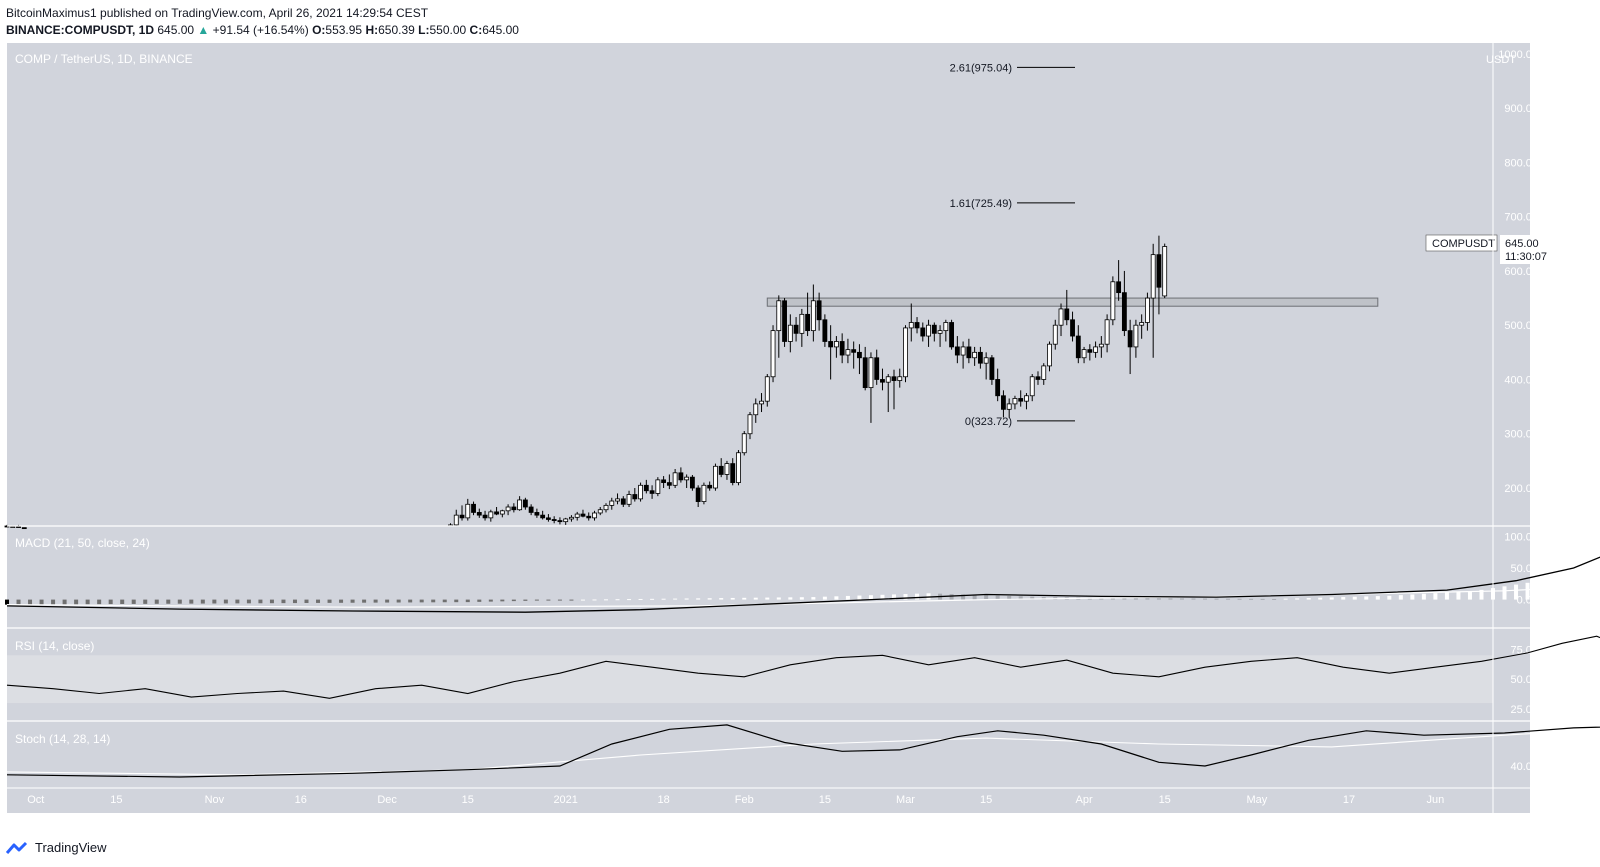  I want to click on stoch-d-line, so click(803, 752).